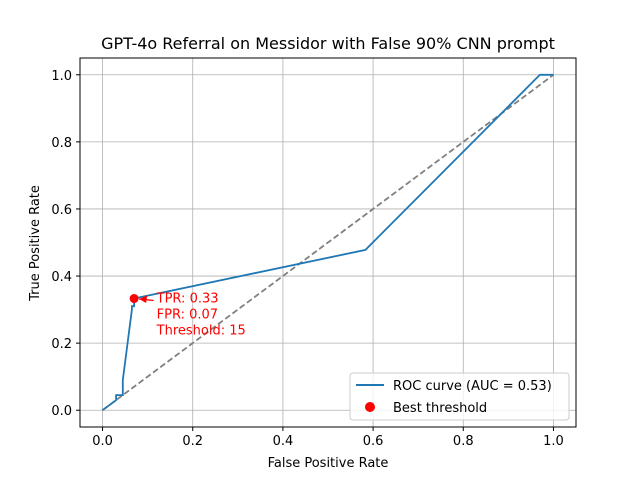 This screenshot has width=640, height=480. What do you see at coordinates (553, 441) in the screenshot?
I see `x-tick-label: 1.0` at bounding box center [553, 441].